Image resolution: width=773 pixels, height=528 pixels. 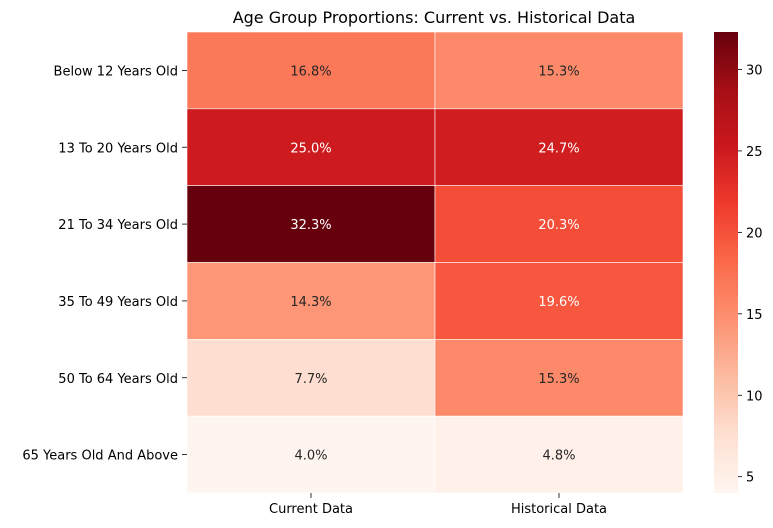 I want to click on cell-value-label: 4.8%, so click(x=558, y=456).